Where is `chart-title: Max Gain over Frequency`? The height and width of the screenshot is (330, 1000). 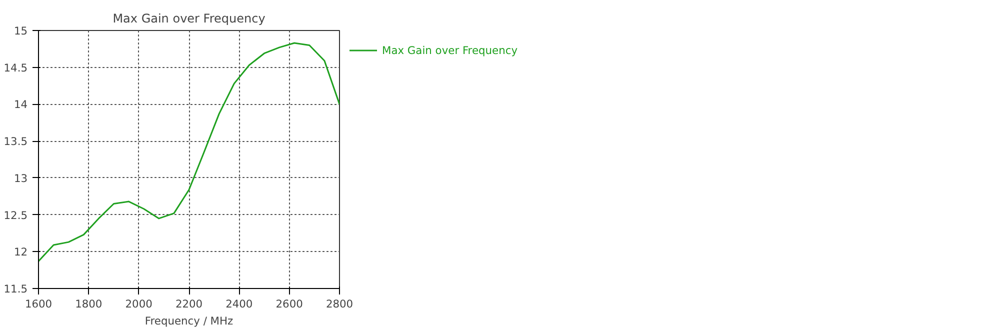 chart-title: Max Gain over Frequency is located at coordinates (189, 19).